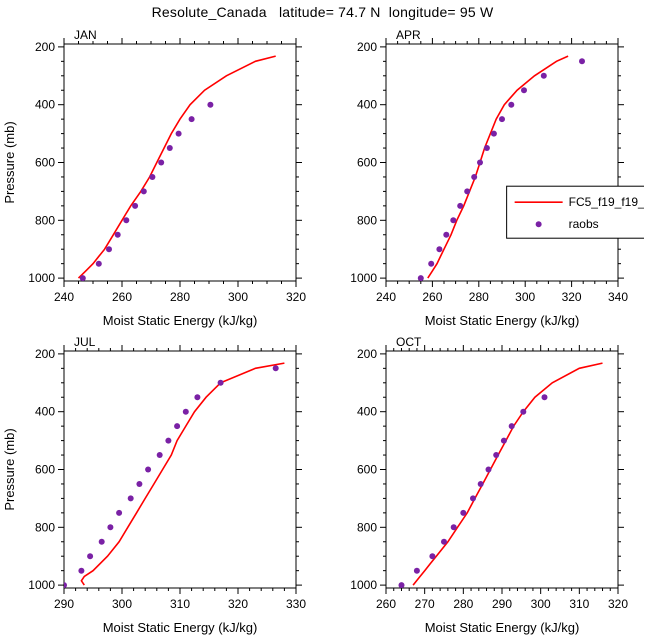 The width and height of the screenshot is (645, 640). Describe the element at coordinates (502, 297) in the screenshot. I see `x-tick-labels: 240 260 280 300 320 340` at that location.